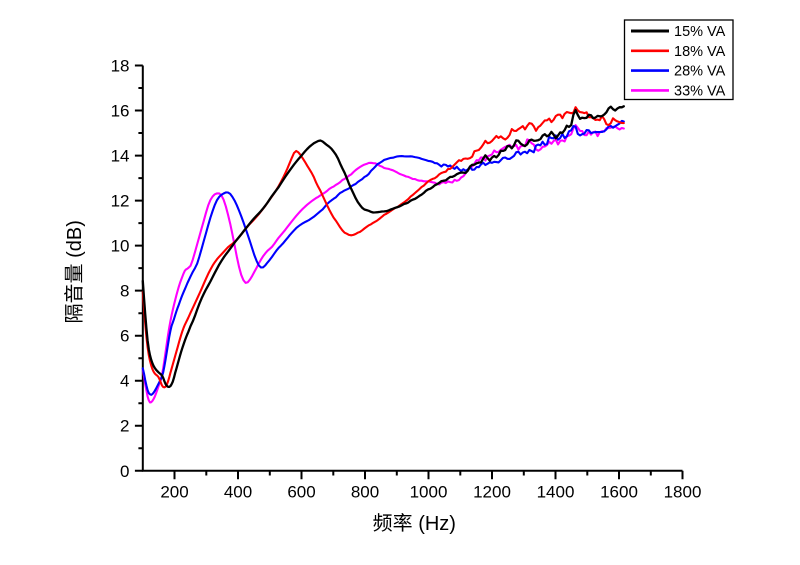  Describe the element at coordinates (700, 91) in the screenshot. I see `svg-text: 33% VA` at that location.